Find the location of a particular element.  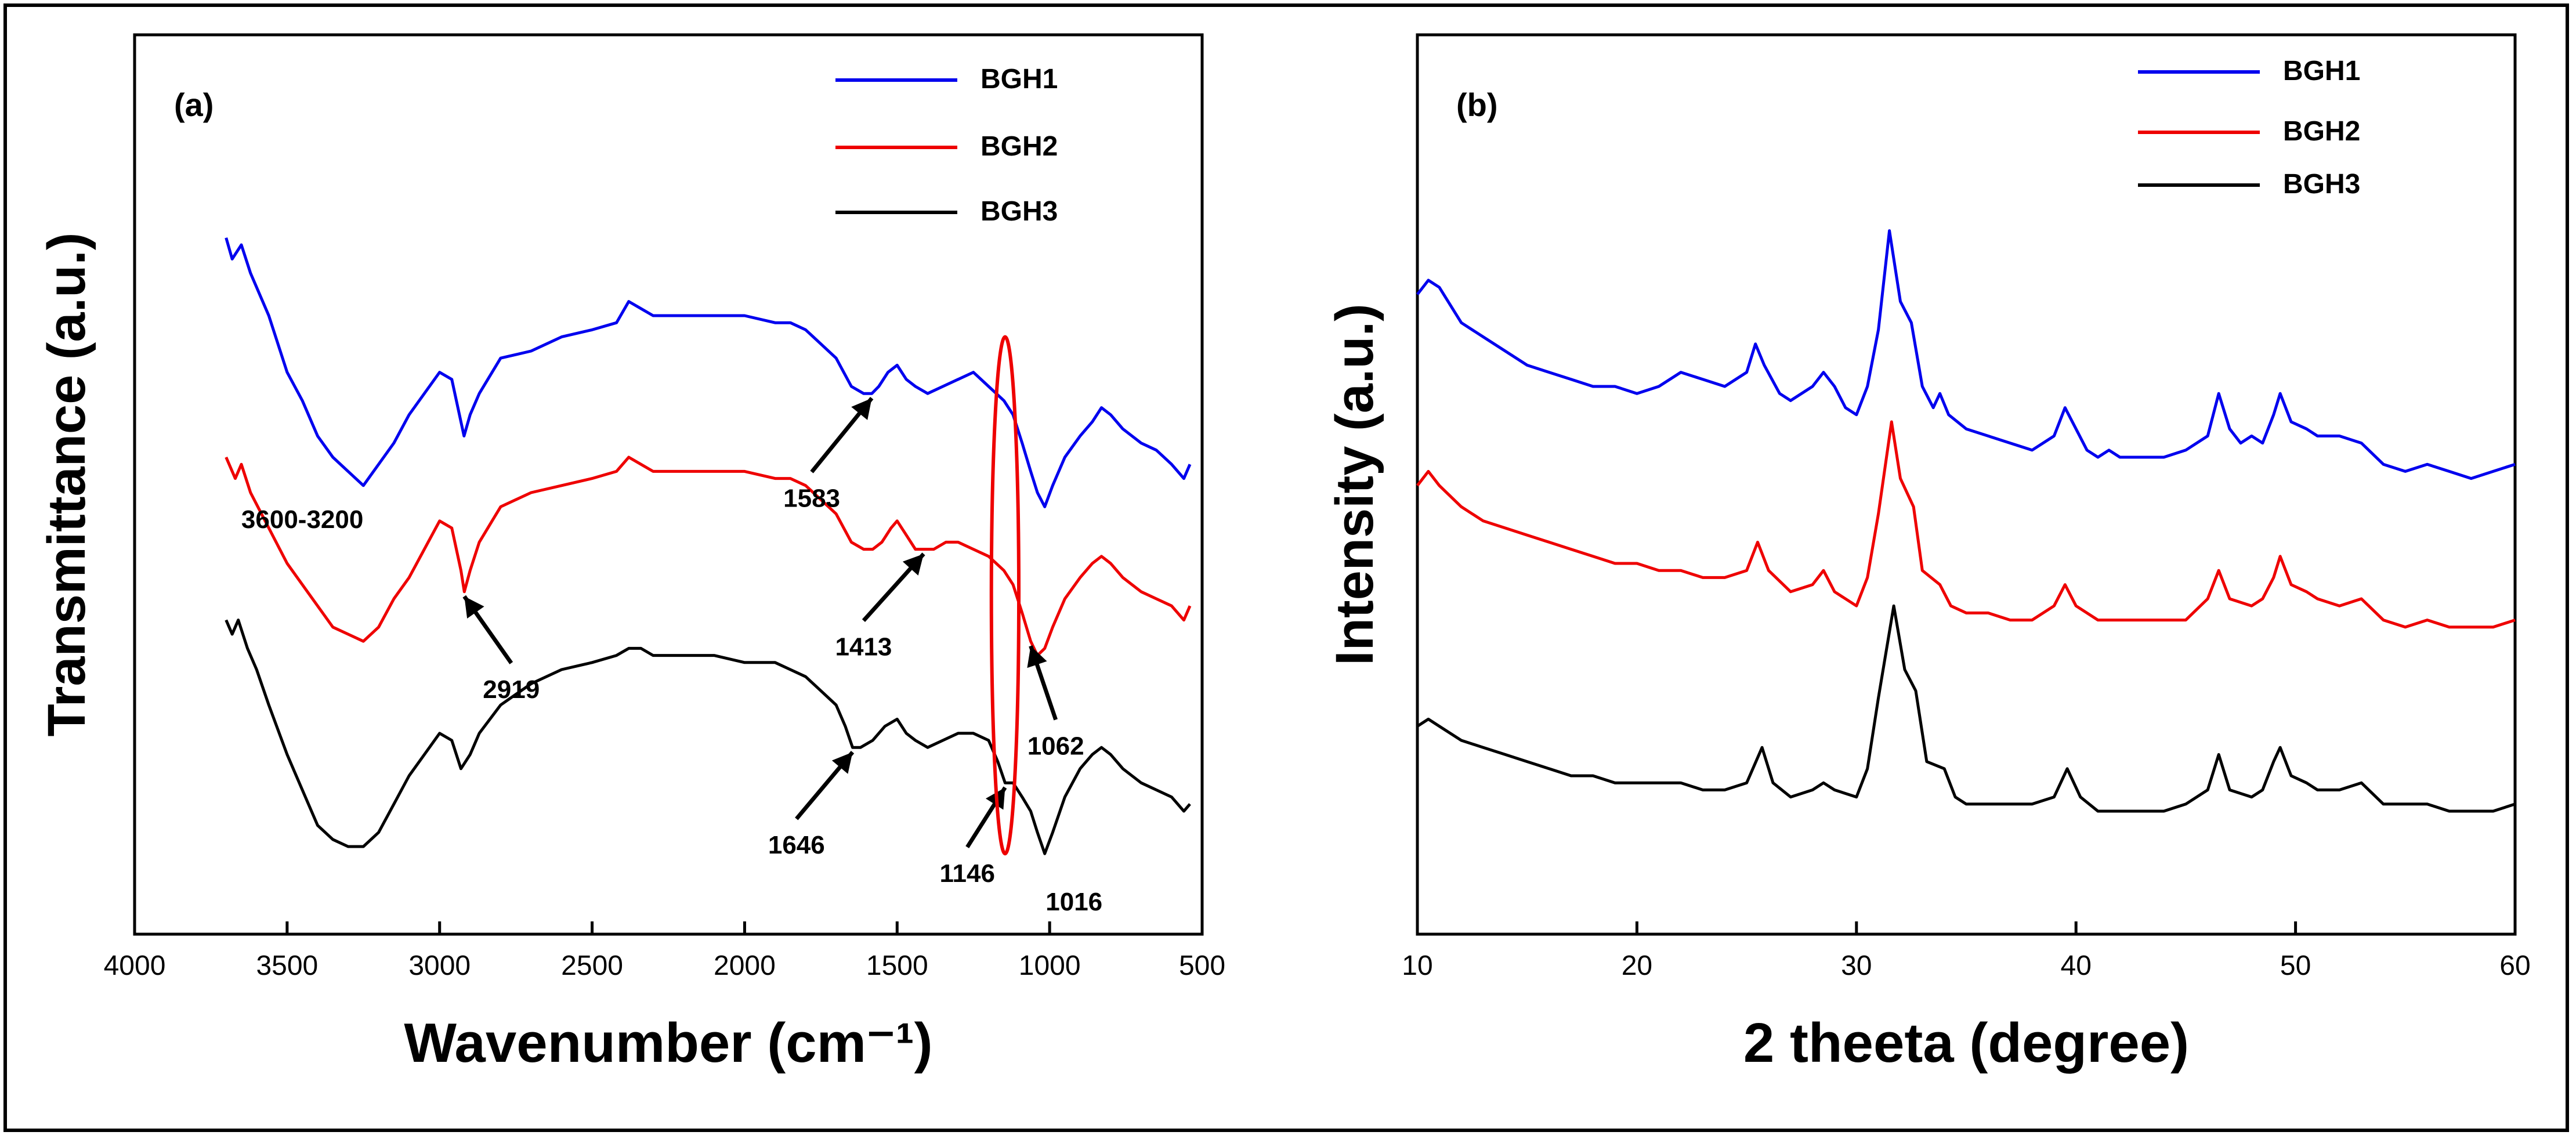

panel-label: (b) is located at coordinates (1477, 104).